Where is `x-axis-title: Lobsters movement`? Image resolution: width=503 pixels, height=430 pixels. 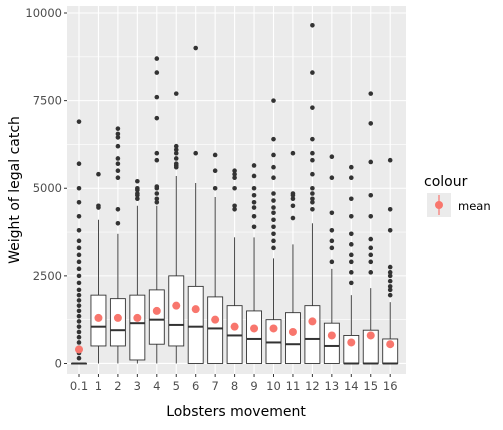 x-axis-title: Lobsters movement is located at coordinates (236, 412).